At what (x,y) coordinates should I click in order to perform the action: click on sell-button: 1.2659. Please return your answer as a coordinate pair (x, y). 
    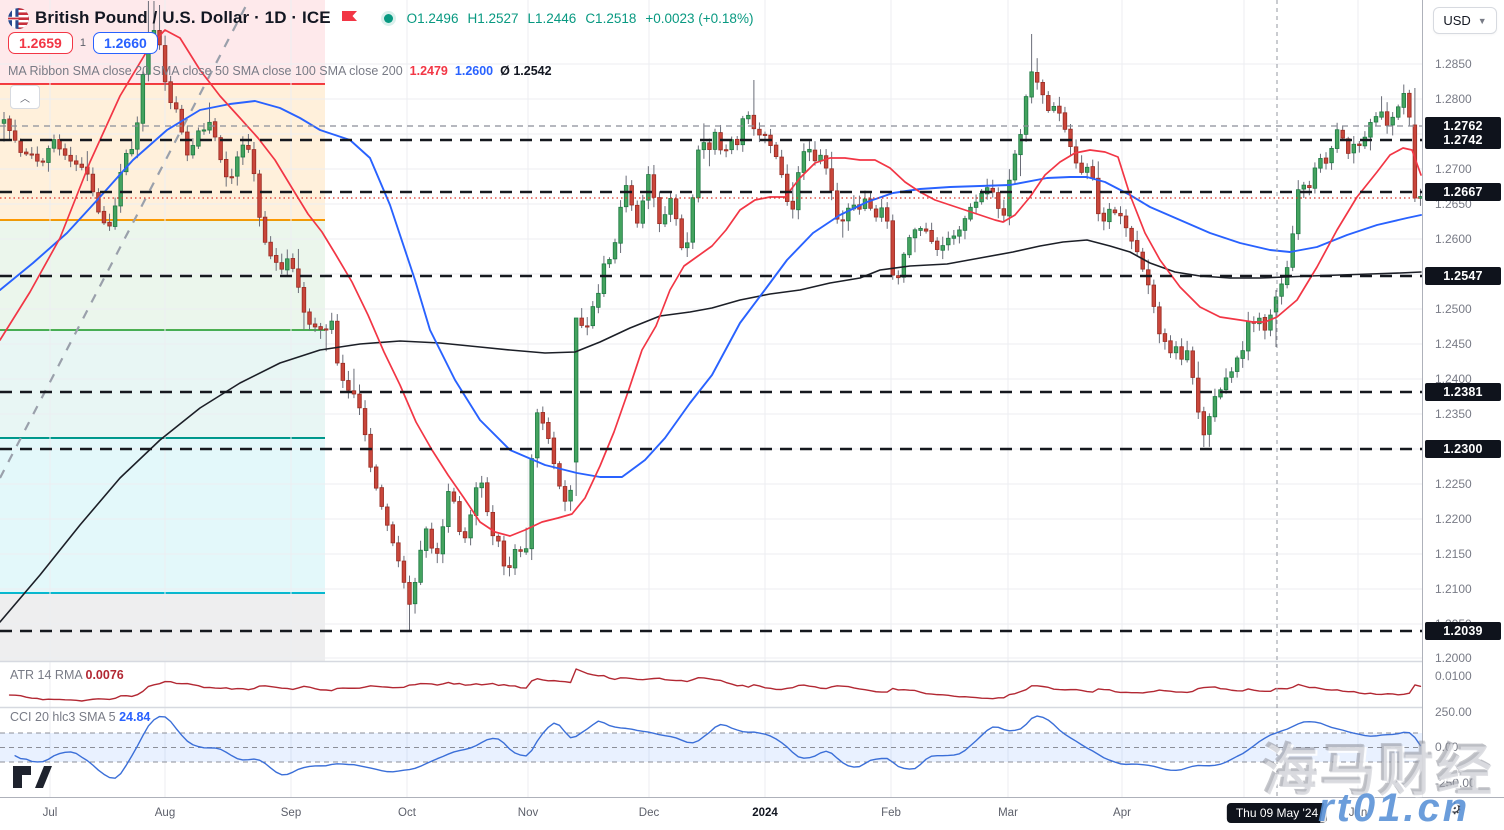
    Looking at the image, I should click on (40, 43).